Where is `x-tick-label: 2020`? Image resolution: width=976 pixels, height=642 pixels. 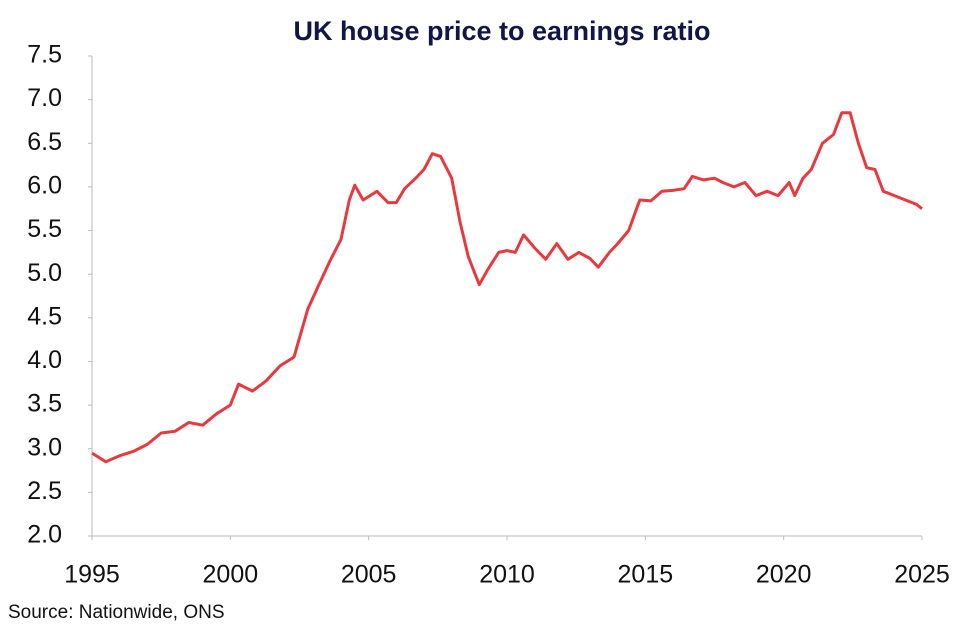 x-tick-label: 2020 is located at coordinates (784, 575).